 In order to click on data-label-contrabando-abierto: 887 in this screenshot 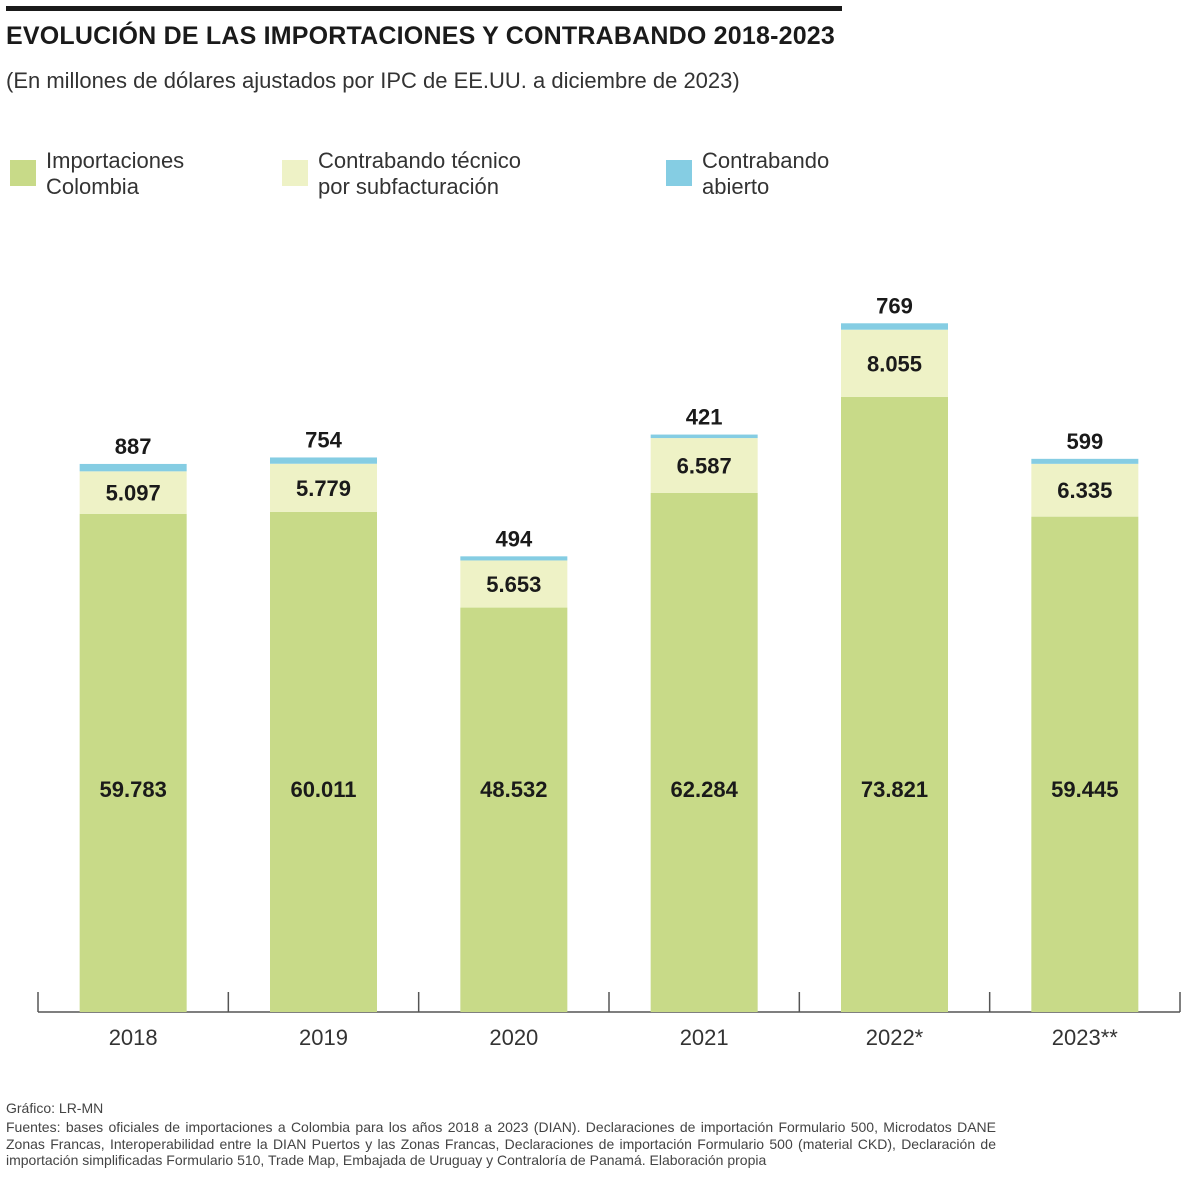, I will do `click(133, 446)`.